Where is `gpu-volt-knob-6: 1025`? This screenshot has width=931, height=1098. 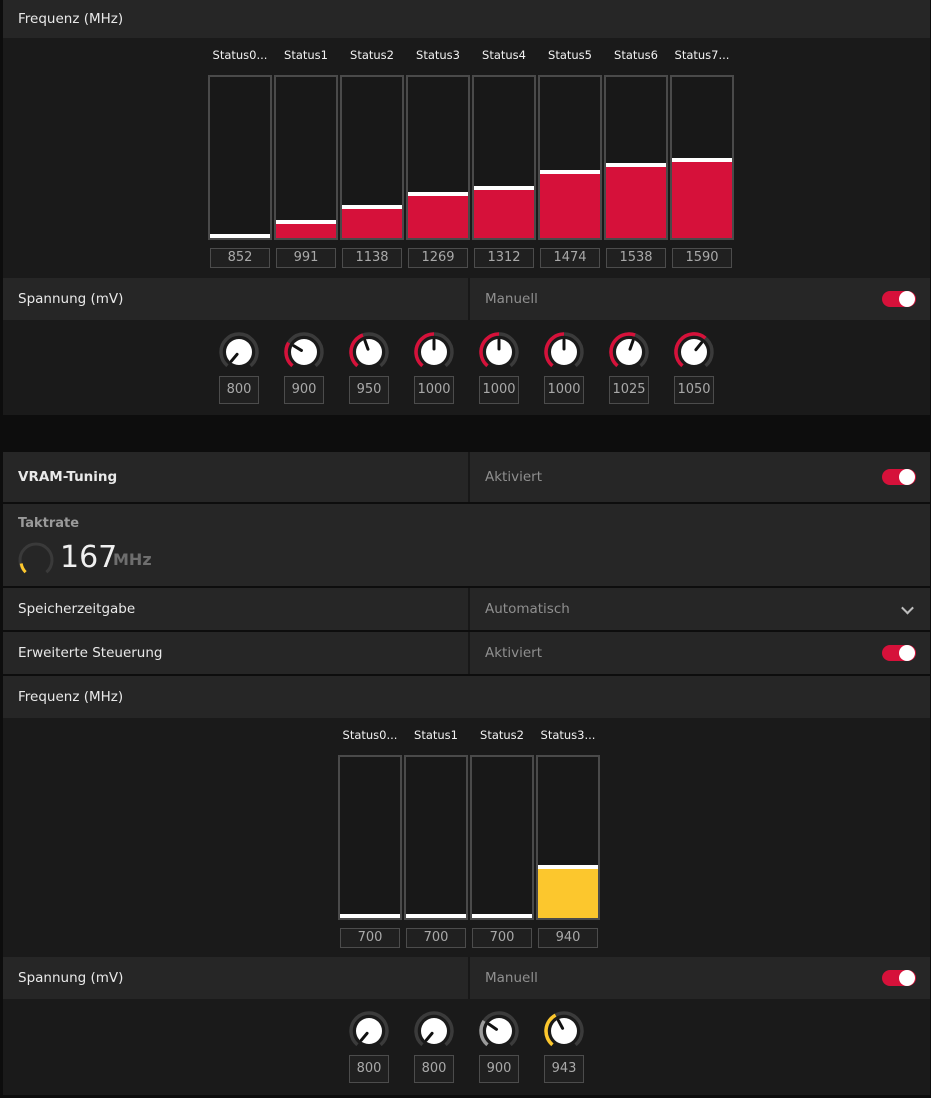 gpu-volt-knob-6: 1025 is located at coordinates (629, 368).